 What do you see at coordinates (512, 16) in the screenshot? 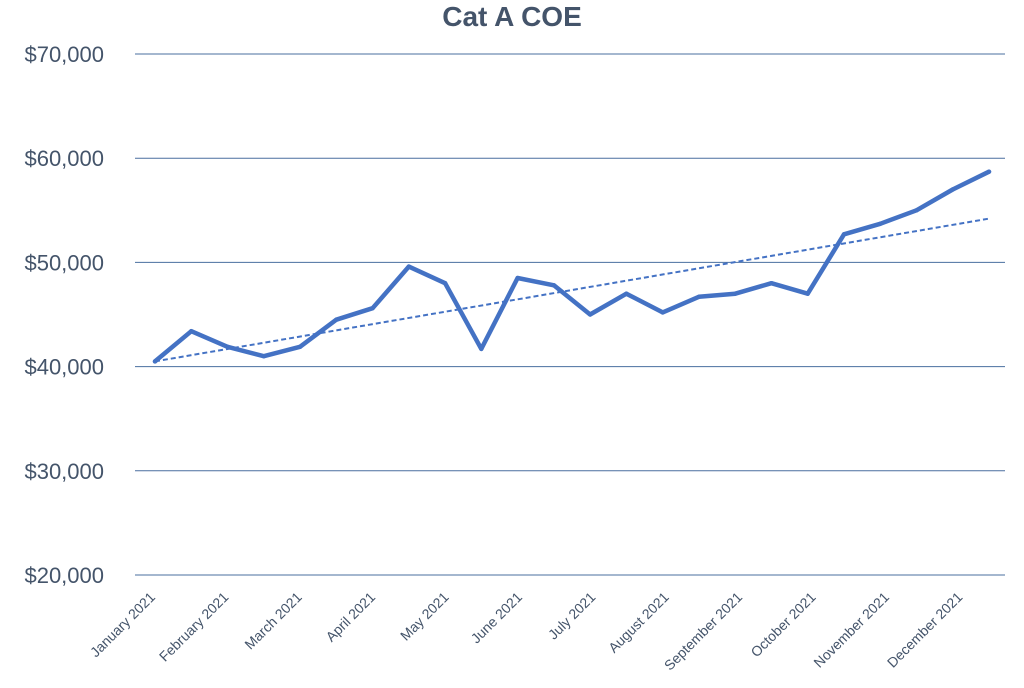
I see `chart-title: Cat A COE` at bounding box center [512, 16].